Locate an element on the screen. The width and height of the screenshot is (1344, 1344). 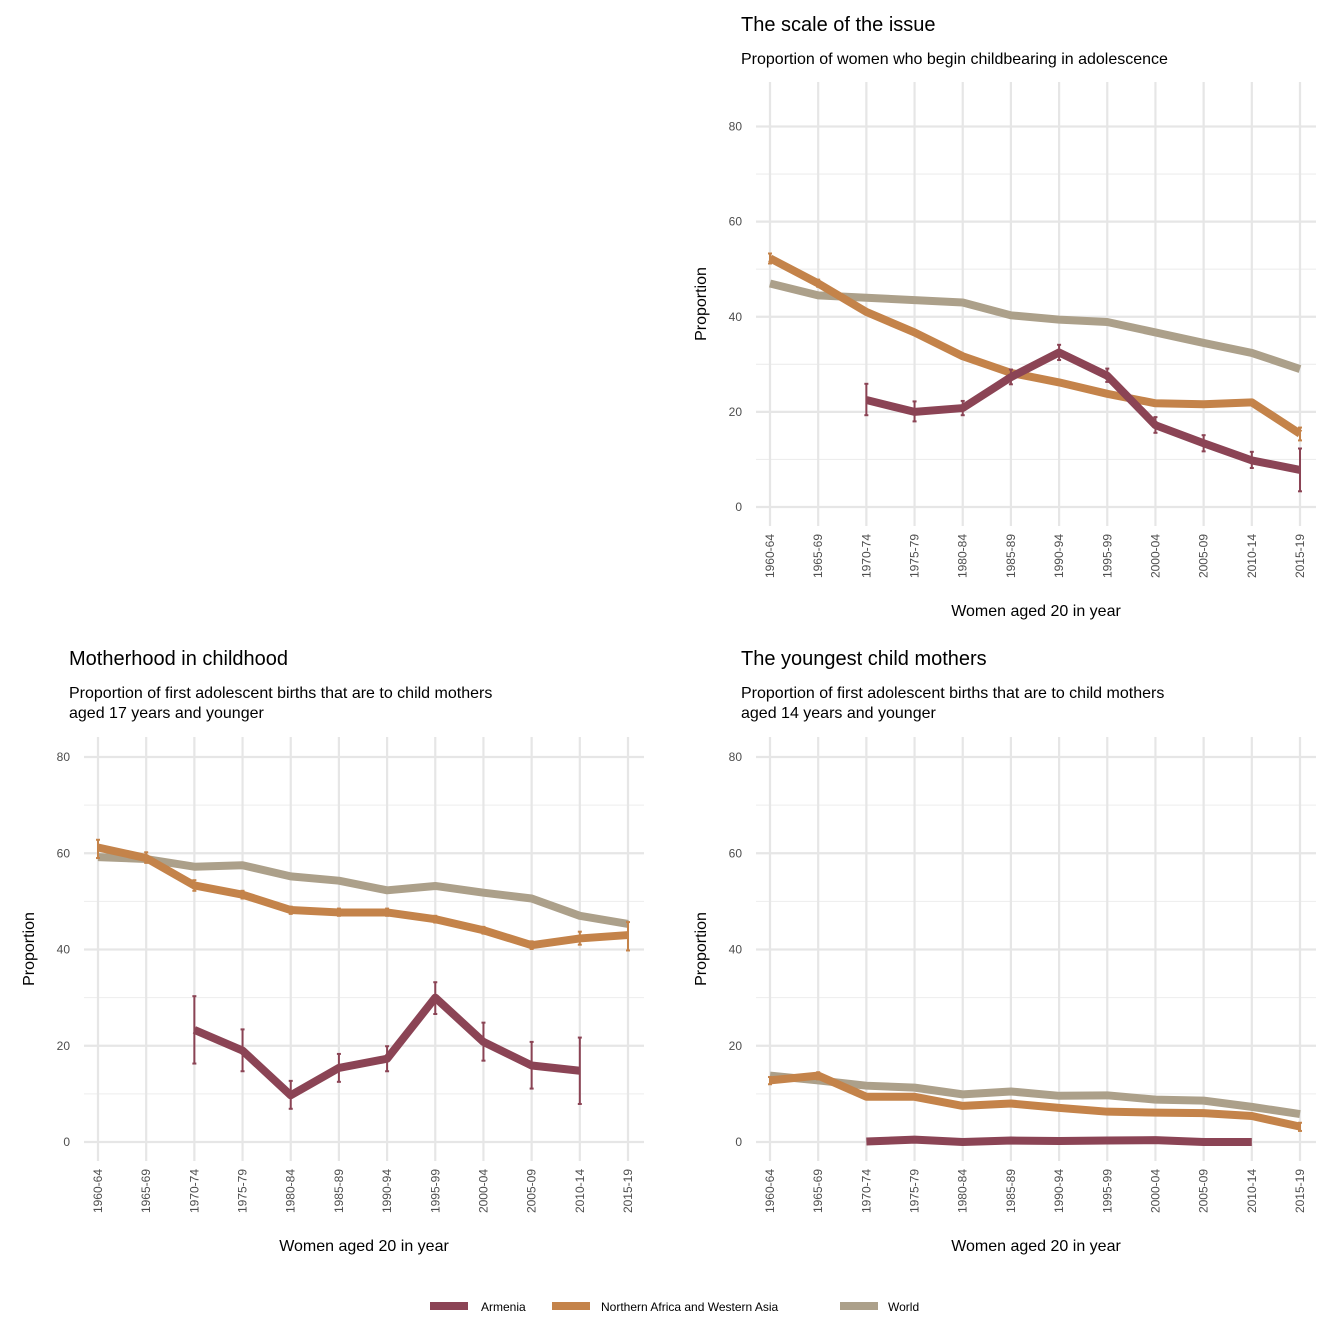
legend-label: World is located at coordinates (903, 1307).